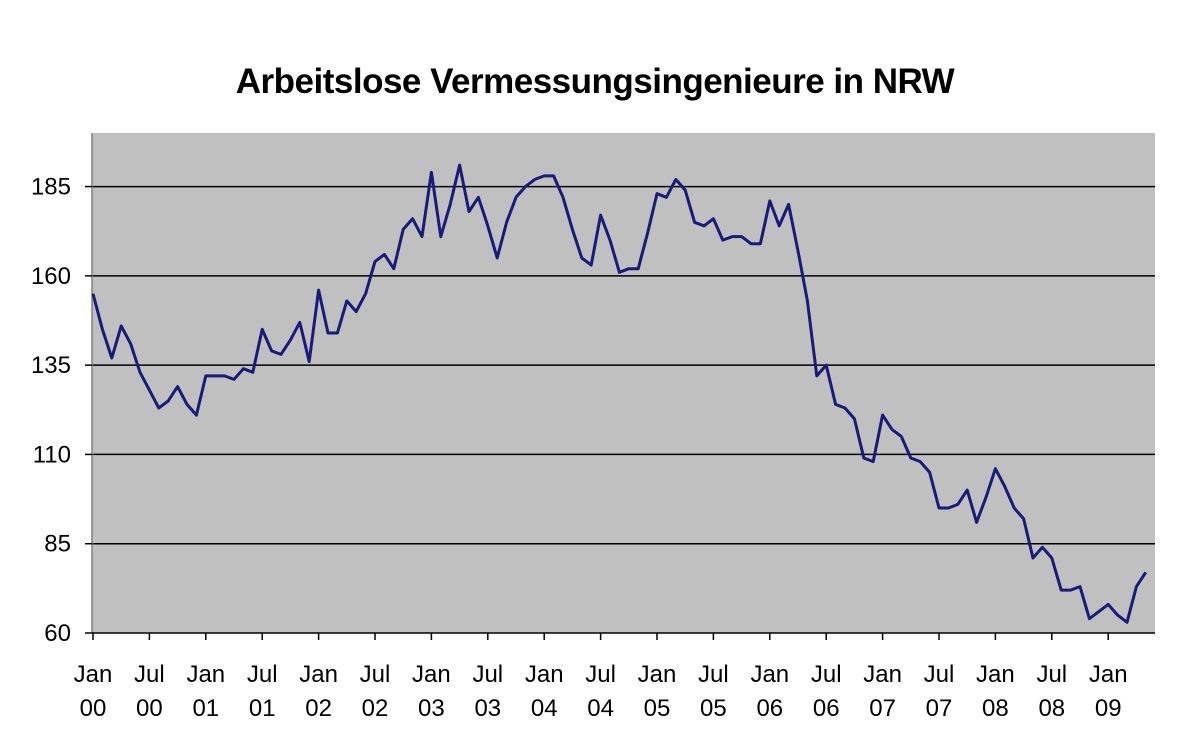  Describe the element at coordinates (595, 81) in the screenshot. I see `chart-title: Arbeitslose Vermessungsingenieure in NRW` at that location.